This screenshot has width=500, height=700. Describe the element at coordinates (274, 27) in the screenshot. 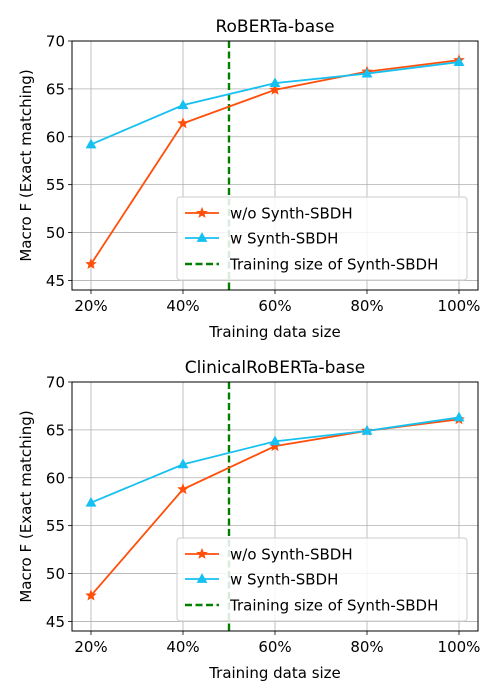

I see `chart-title: RoBERTa-base` at that location.